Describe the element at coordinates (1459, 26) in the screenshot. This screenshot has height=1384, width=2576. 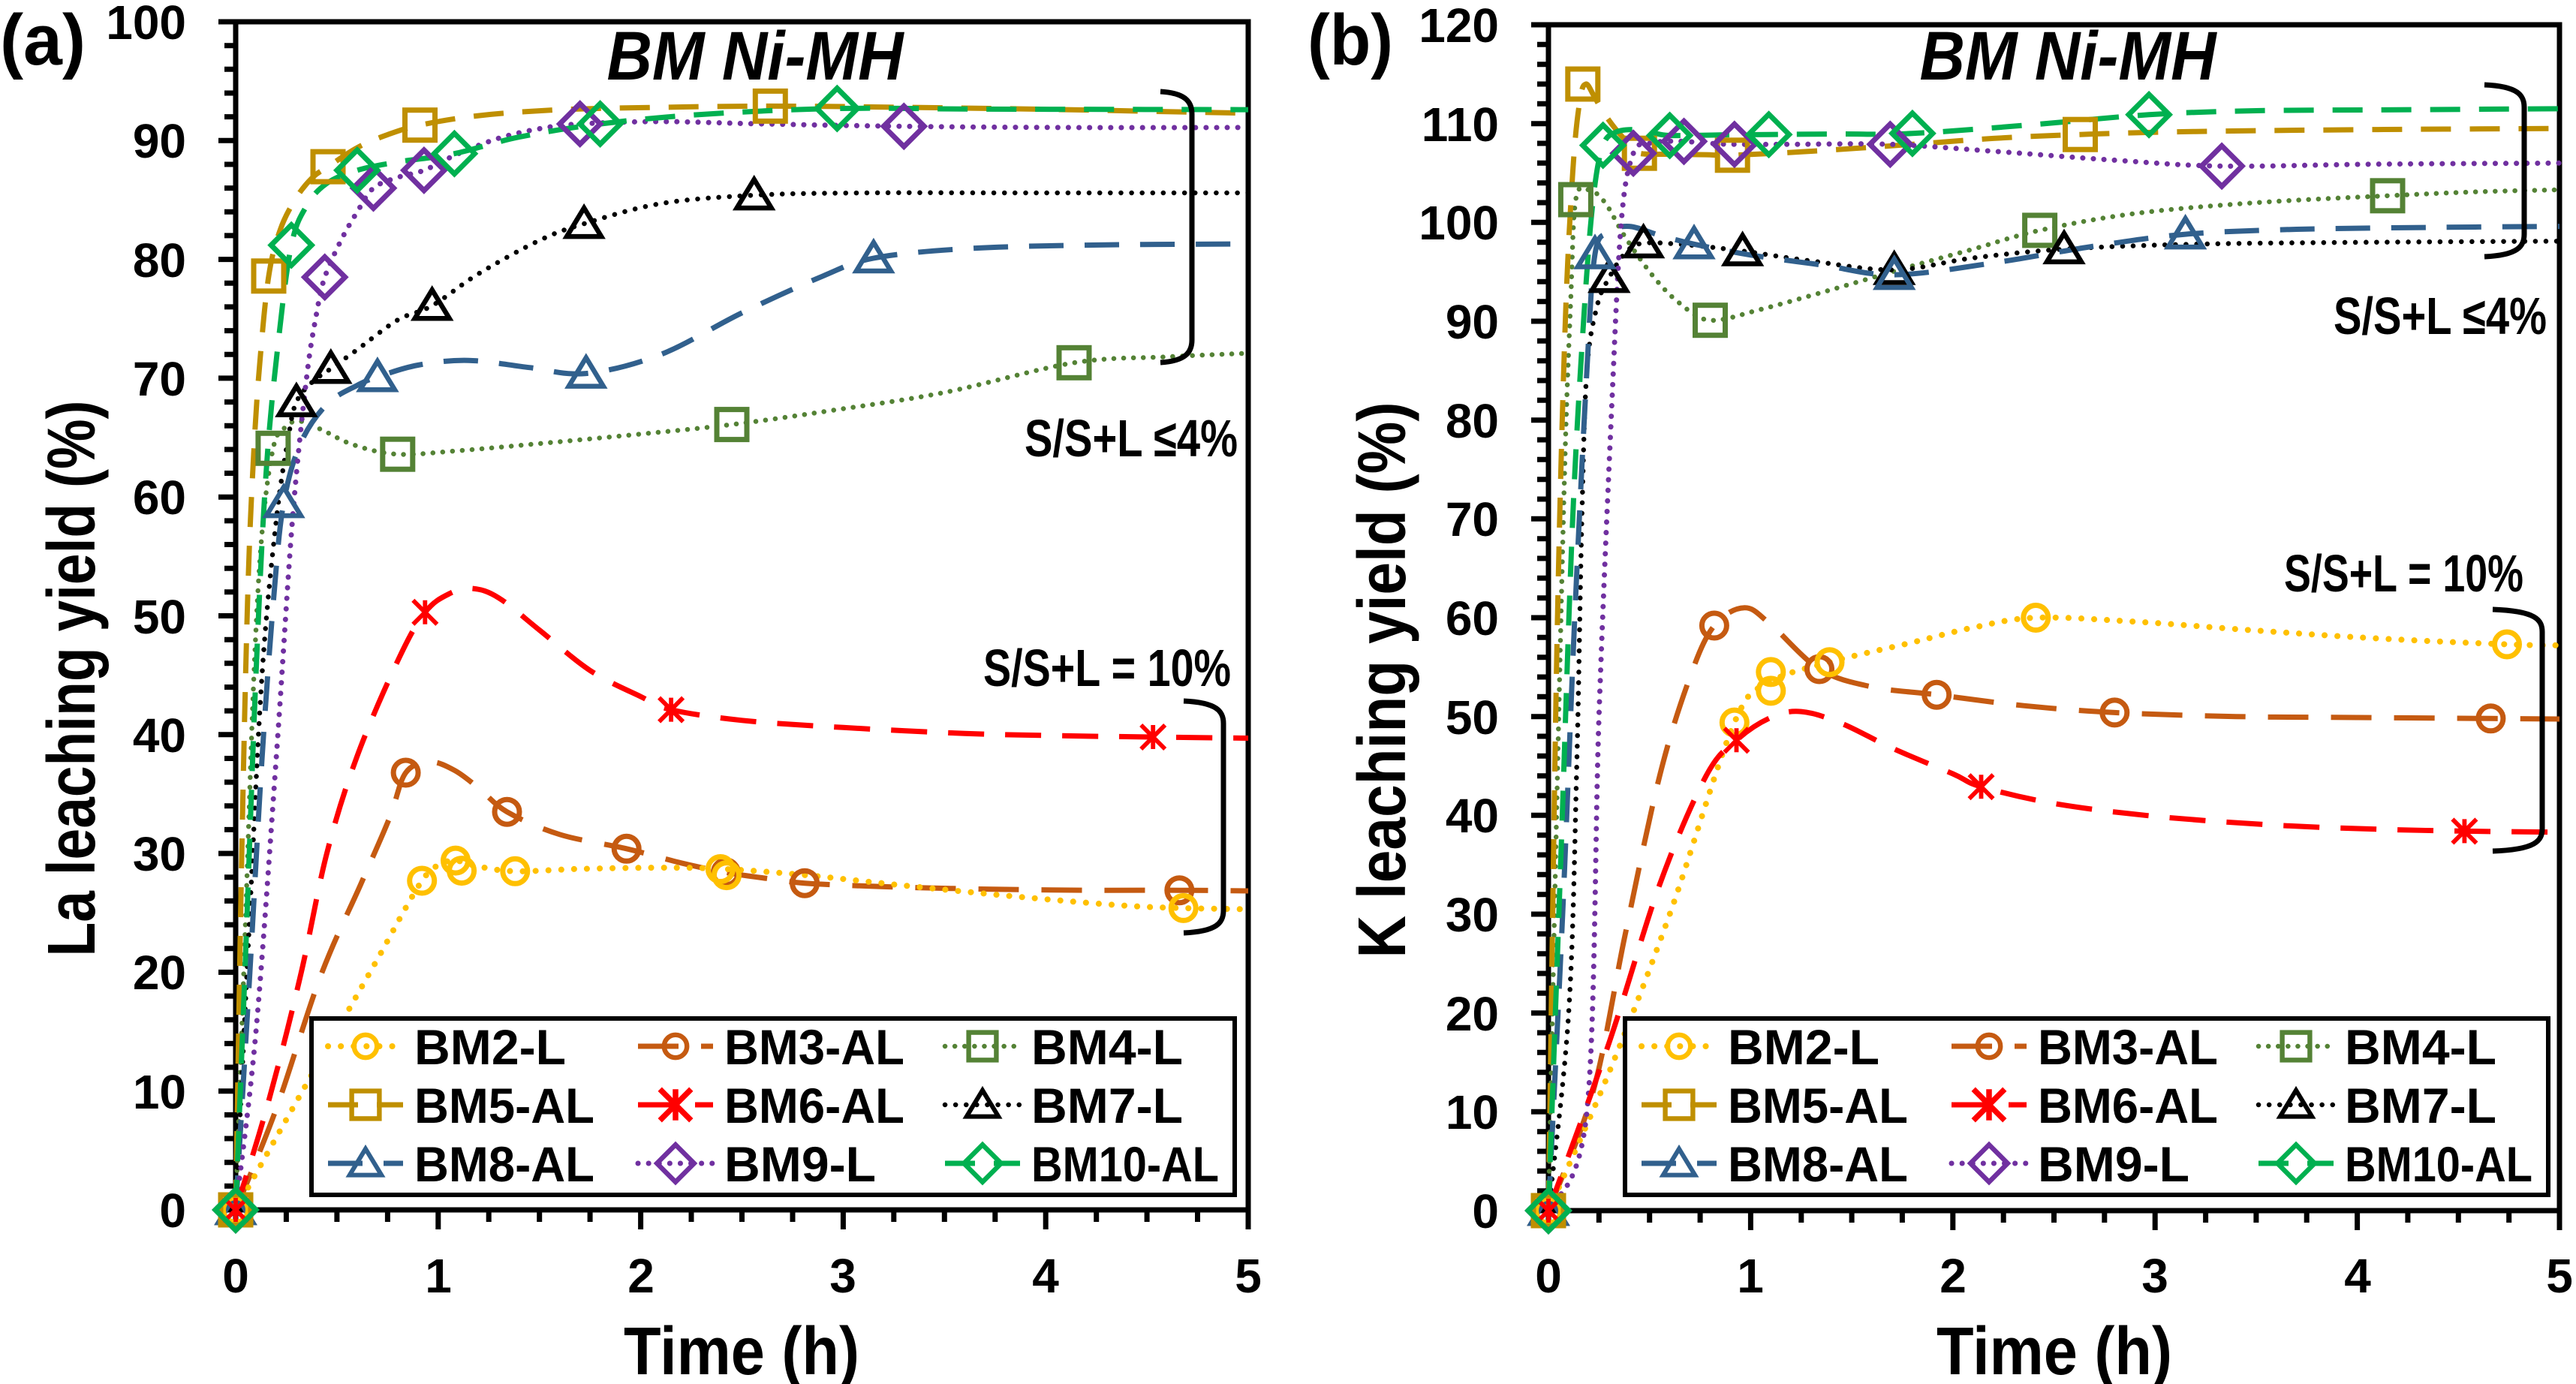
I see `svg-text: 120` at that location.